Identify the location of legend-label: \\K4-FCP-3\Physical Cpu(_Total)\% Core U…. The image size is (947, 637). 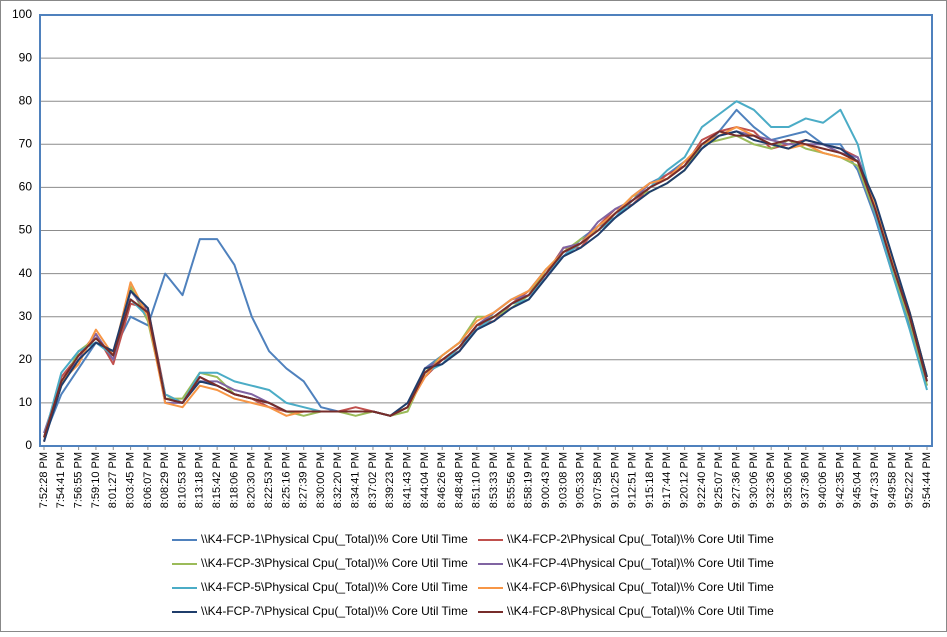
(334, 563).